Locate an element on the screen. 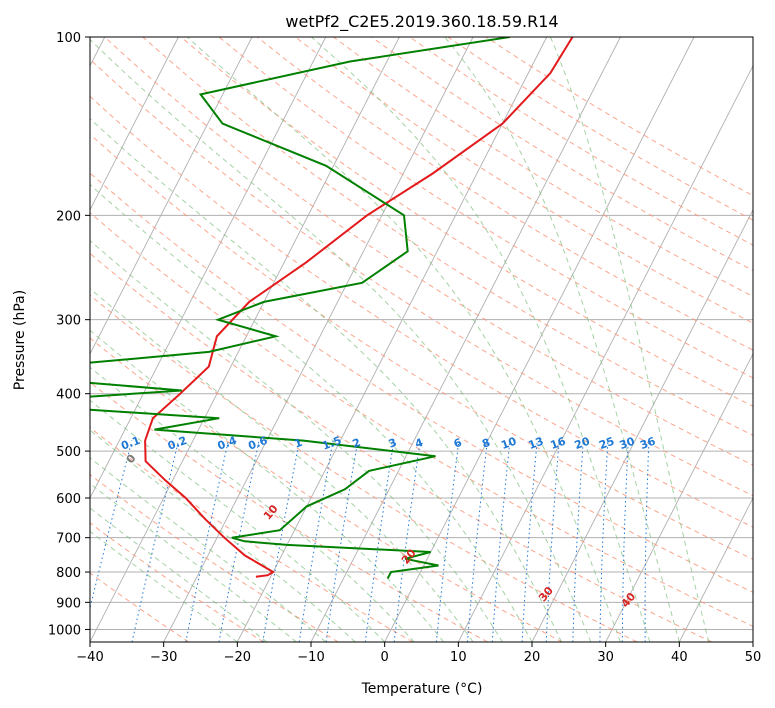  mixing-ratio-label: 2 is located at coordinates (357, 443).